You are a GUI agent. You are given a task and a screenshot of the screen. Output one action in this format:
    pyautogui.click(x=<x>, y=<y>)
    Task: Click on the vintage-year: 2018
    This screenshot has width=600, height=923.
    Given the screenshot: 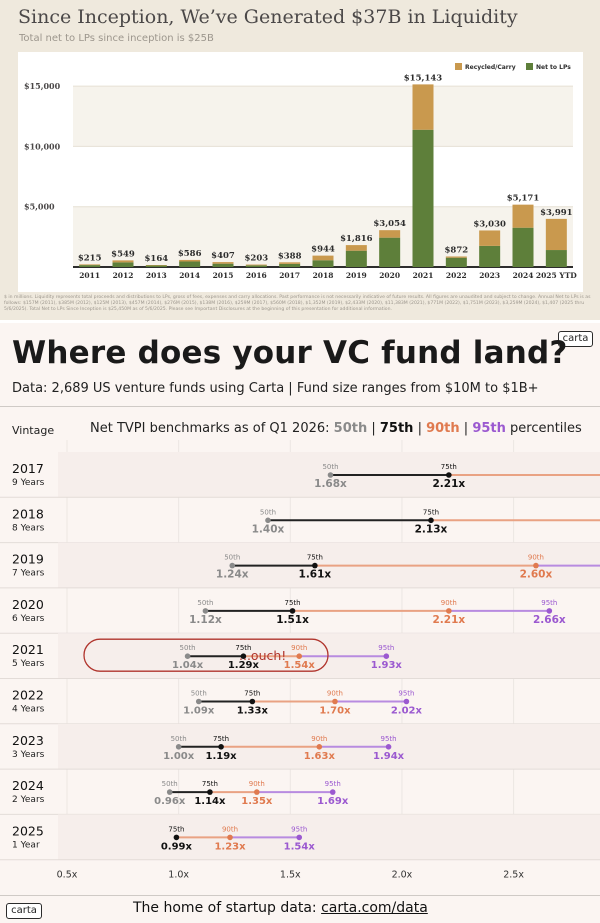 What is the action you would take?
    pyautogui.click(x=28, y=513)
    